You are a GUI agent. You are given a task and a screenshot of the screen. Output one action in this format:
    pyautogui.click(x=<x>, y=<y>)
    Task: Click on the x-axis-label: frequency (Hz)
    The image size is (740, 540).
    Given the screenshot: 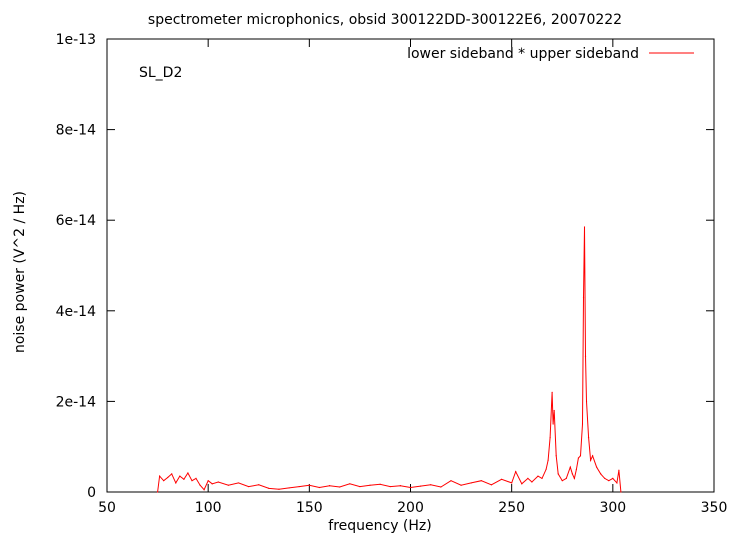 What is the action you would take?
    pyautogui.click(x=379, y=526)
    